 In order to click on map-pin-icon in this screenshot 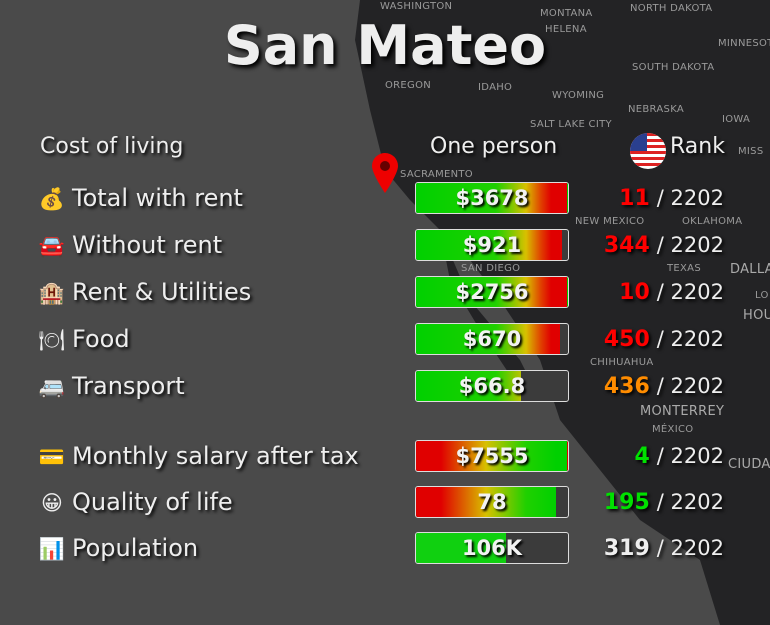, I will do `click(385, 173)`.